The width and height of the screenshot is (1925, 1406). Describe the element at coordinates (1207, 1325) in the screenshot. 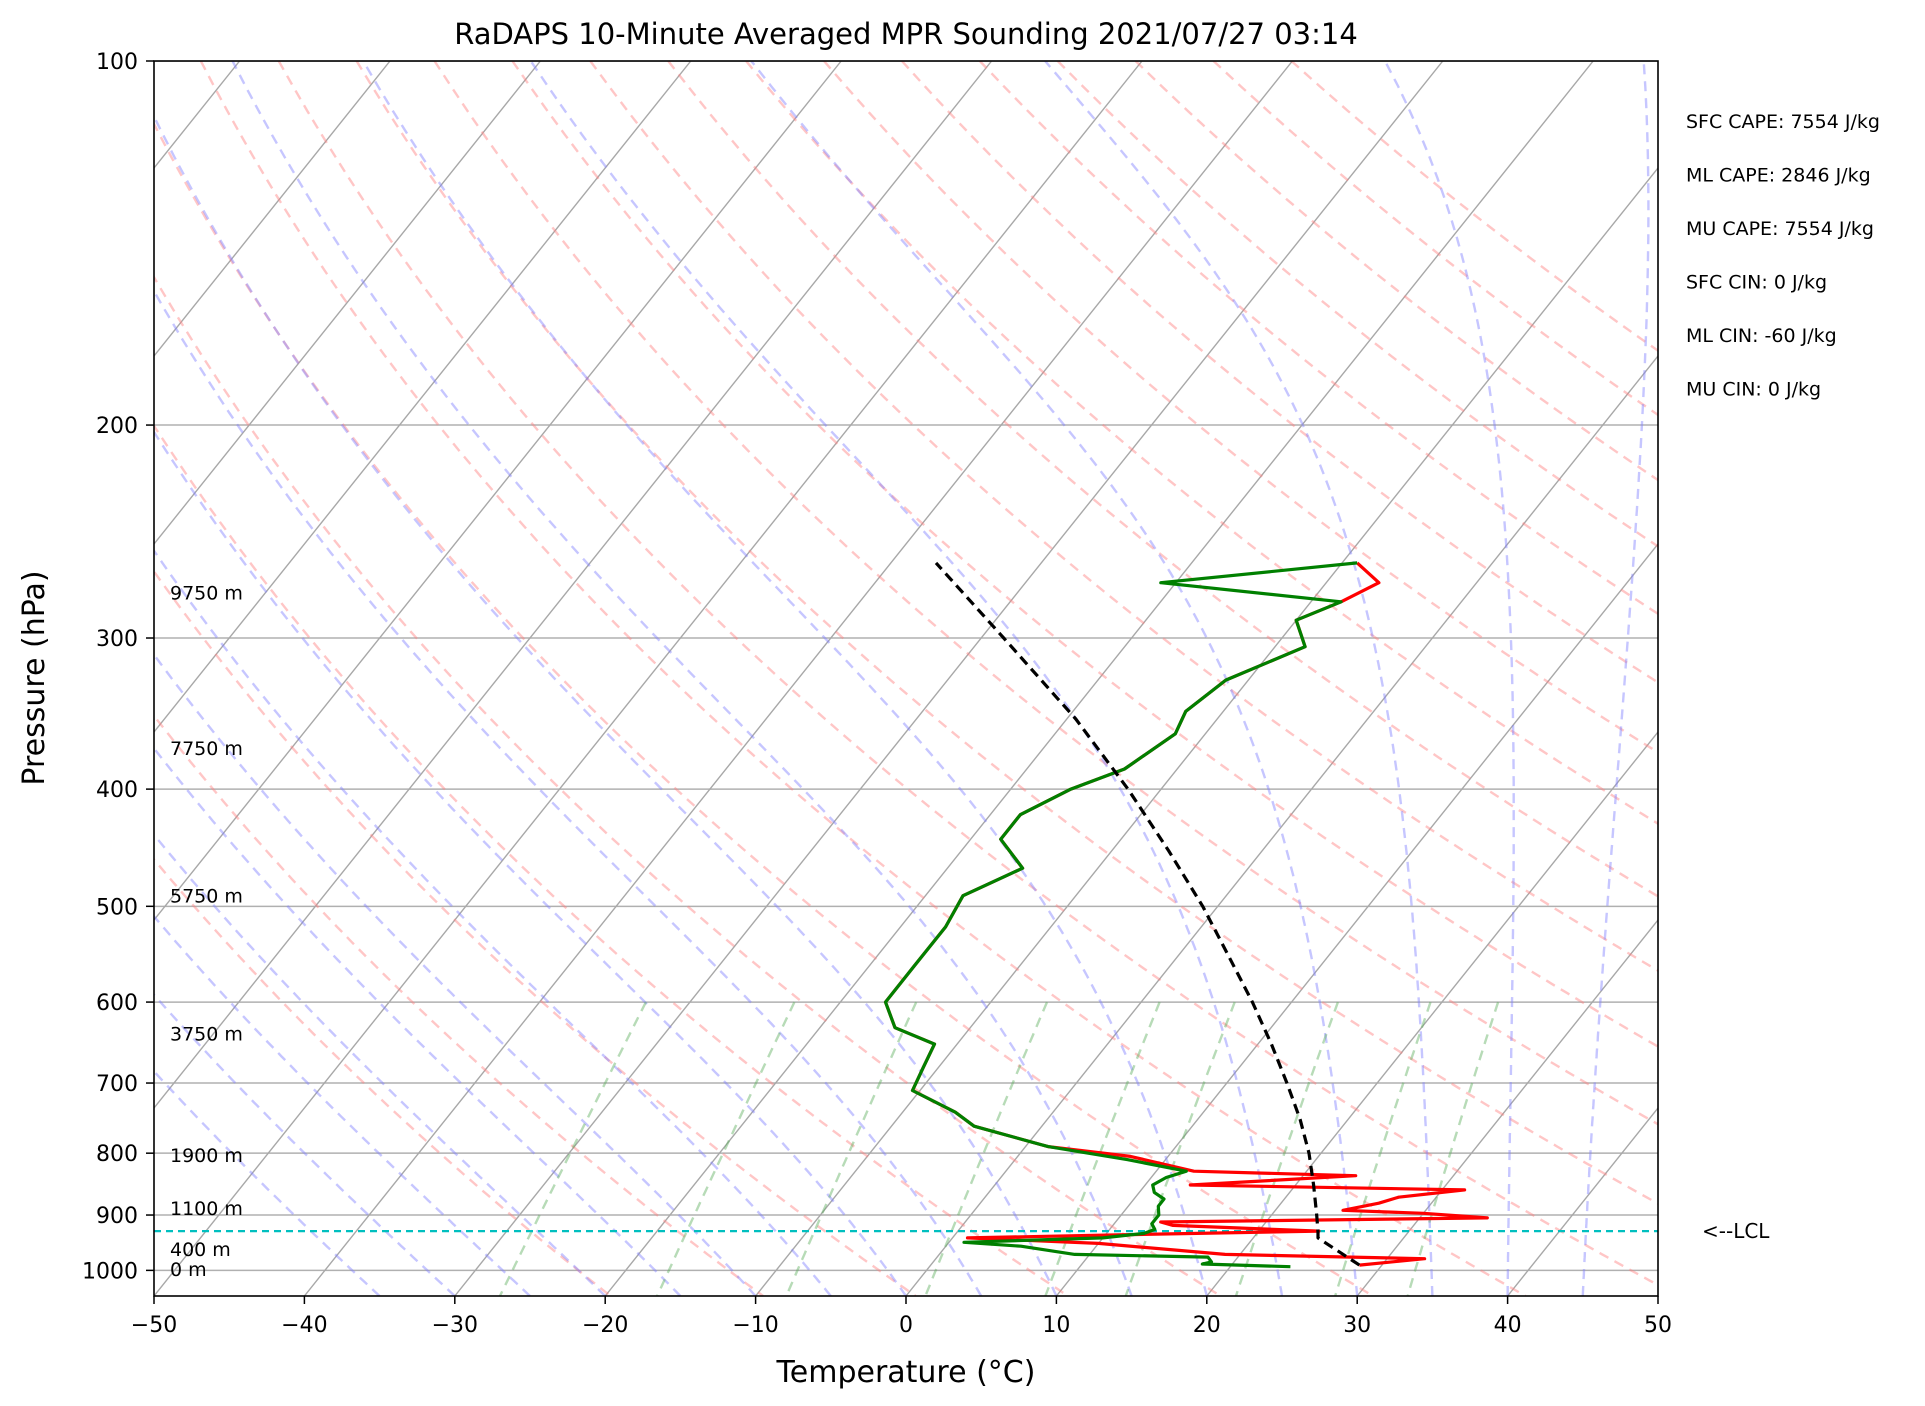

I see `x-tick-label: 20` at that location.